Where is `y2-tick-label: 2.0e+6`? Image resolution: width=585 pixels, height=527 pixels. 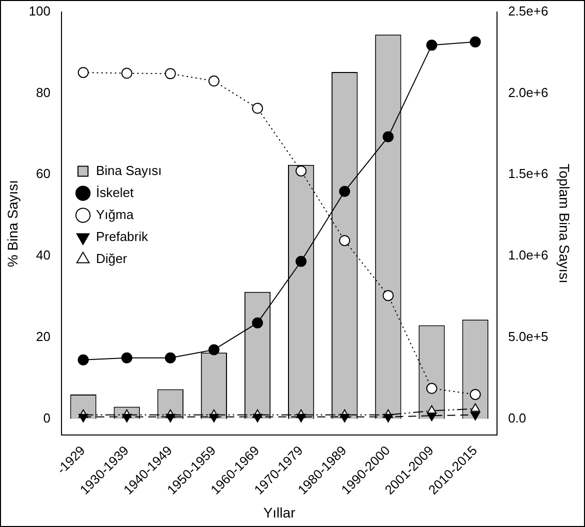 y2-tick-label: 2.0e+6 is located at coordinates (528, 92).